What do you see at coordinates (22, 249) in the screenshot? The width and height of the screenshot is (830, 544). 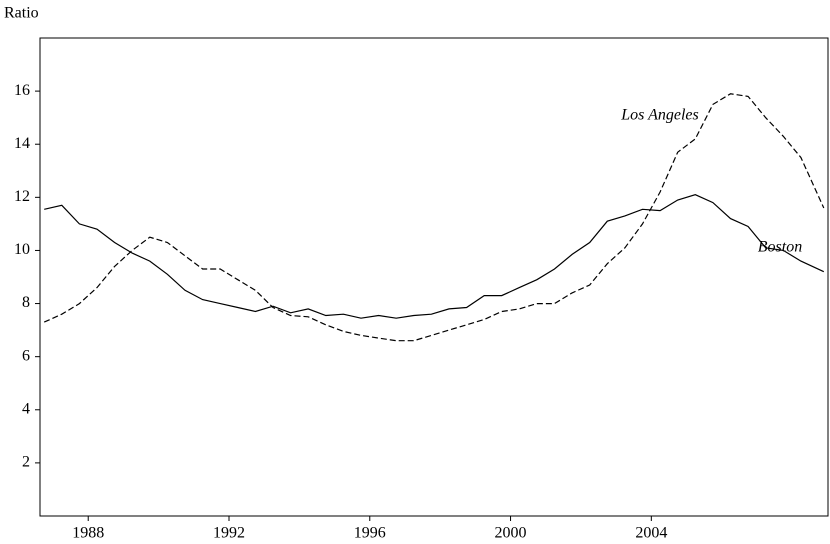 I see `y-tick-label: 10` at bounding box center [22, 249].